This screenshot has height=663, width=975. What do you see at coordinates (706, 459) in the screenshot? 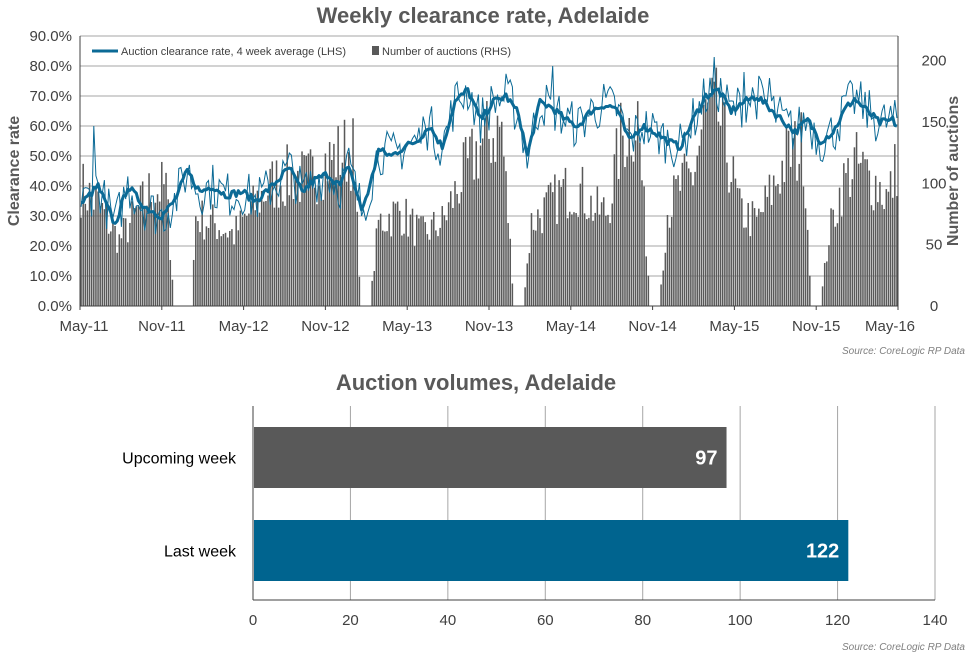
I see `volume-bar-value: 97` at bounding box center [706, 459].